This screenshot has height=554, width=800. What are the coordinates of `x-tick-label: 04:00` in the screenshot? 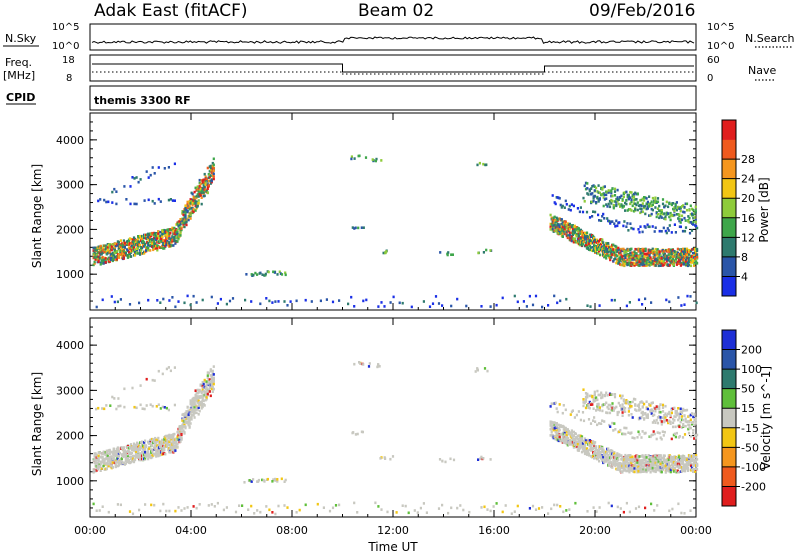 It's located at (191, 530).